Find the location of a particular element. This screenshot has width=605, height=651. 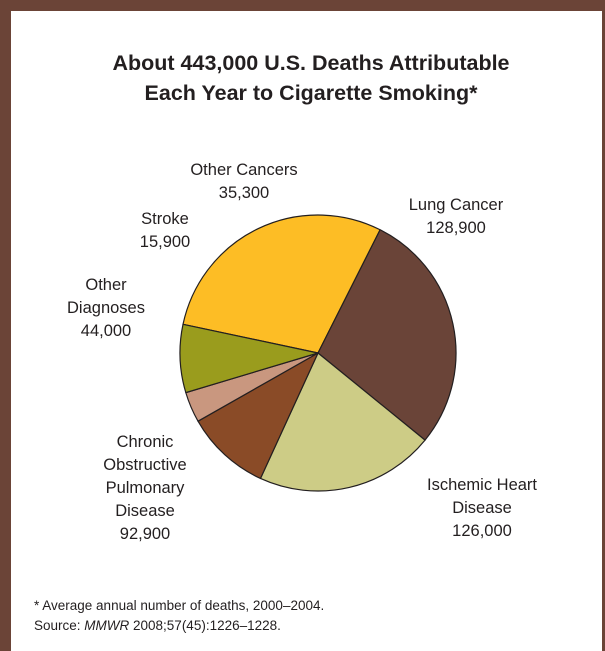

pie-category-label: Ischemic Heart is located at coordinates (482, 485).